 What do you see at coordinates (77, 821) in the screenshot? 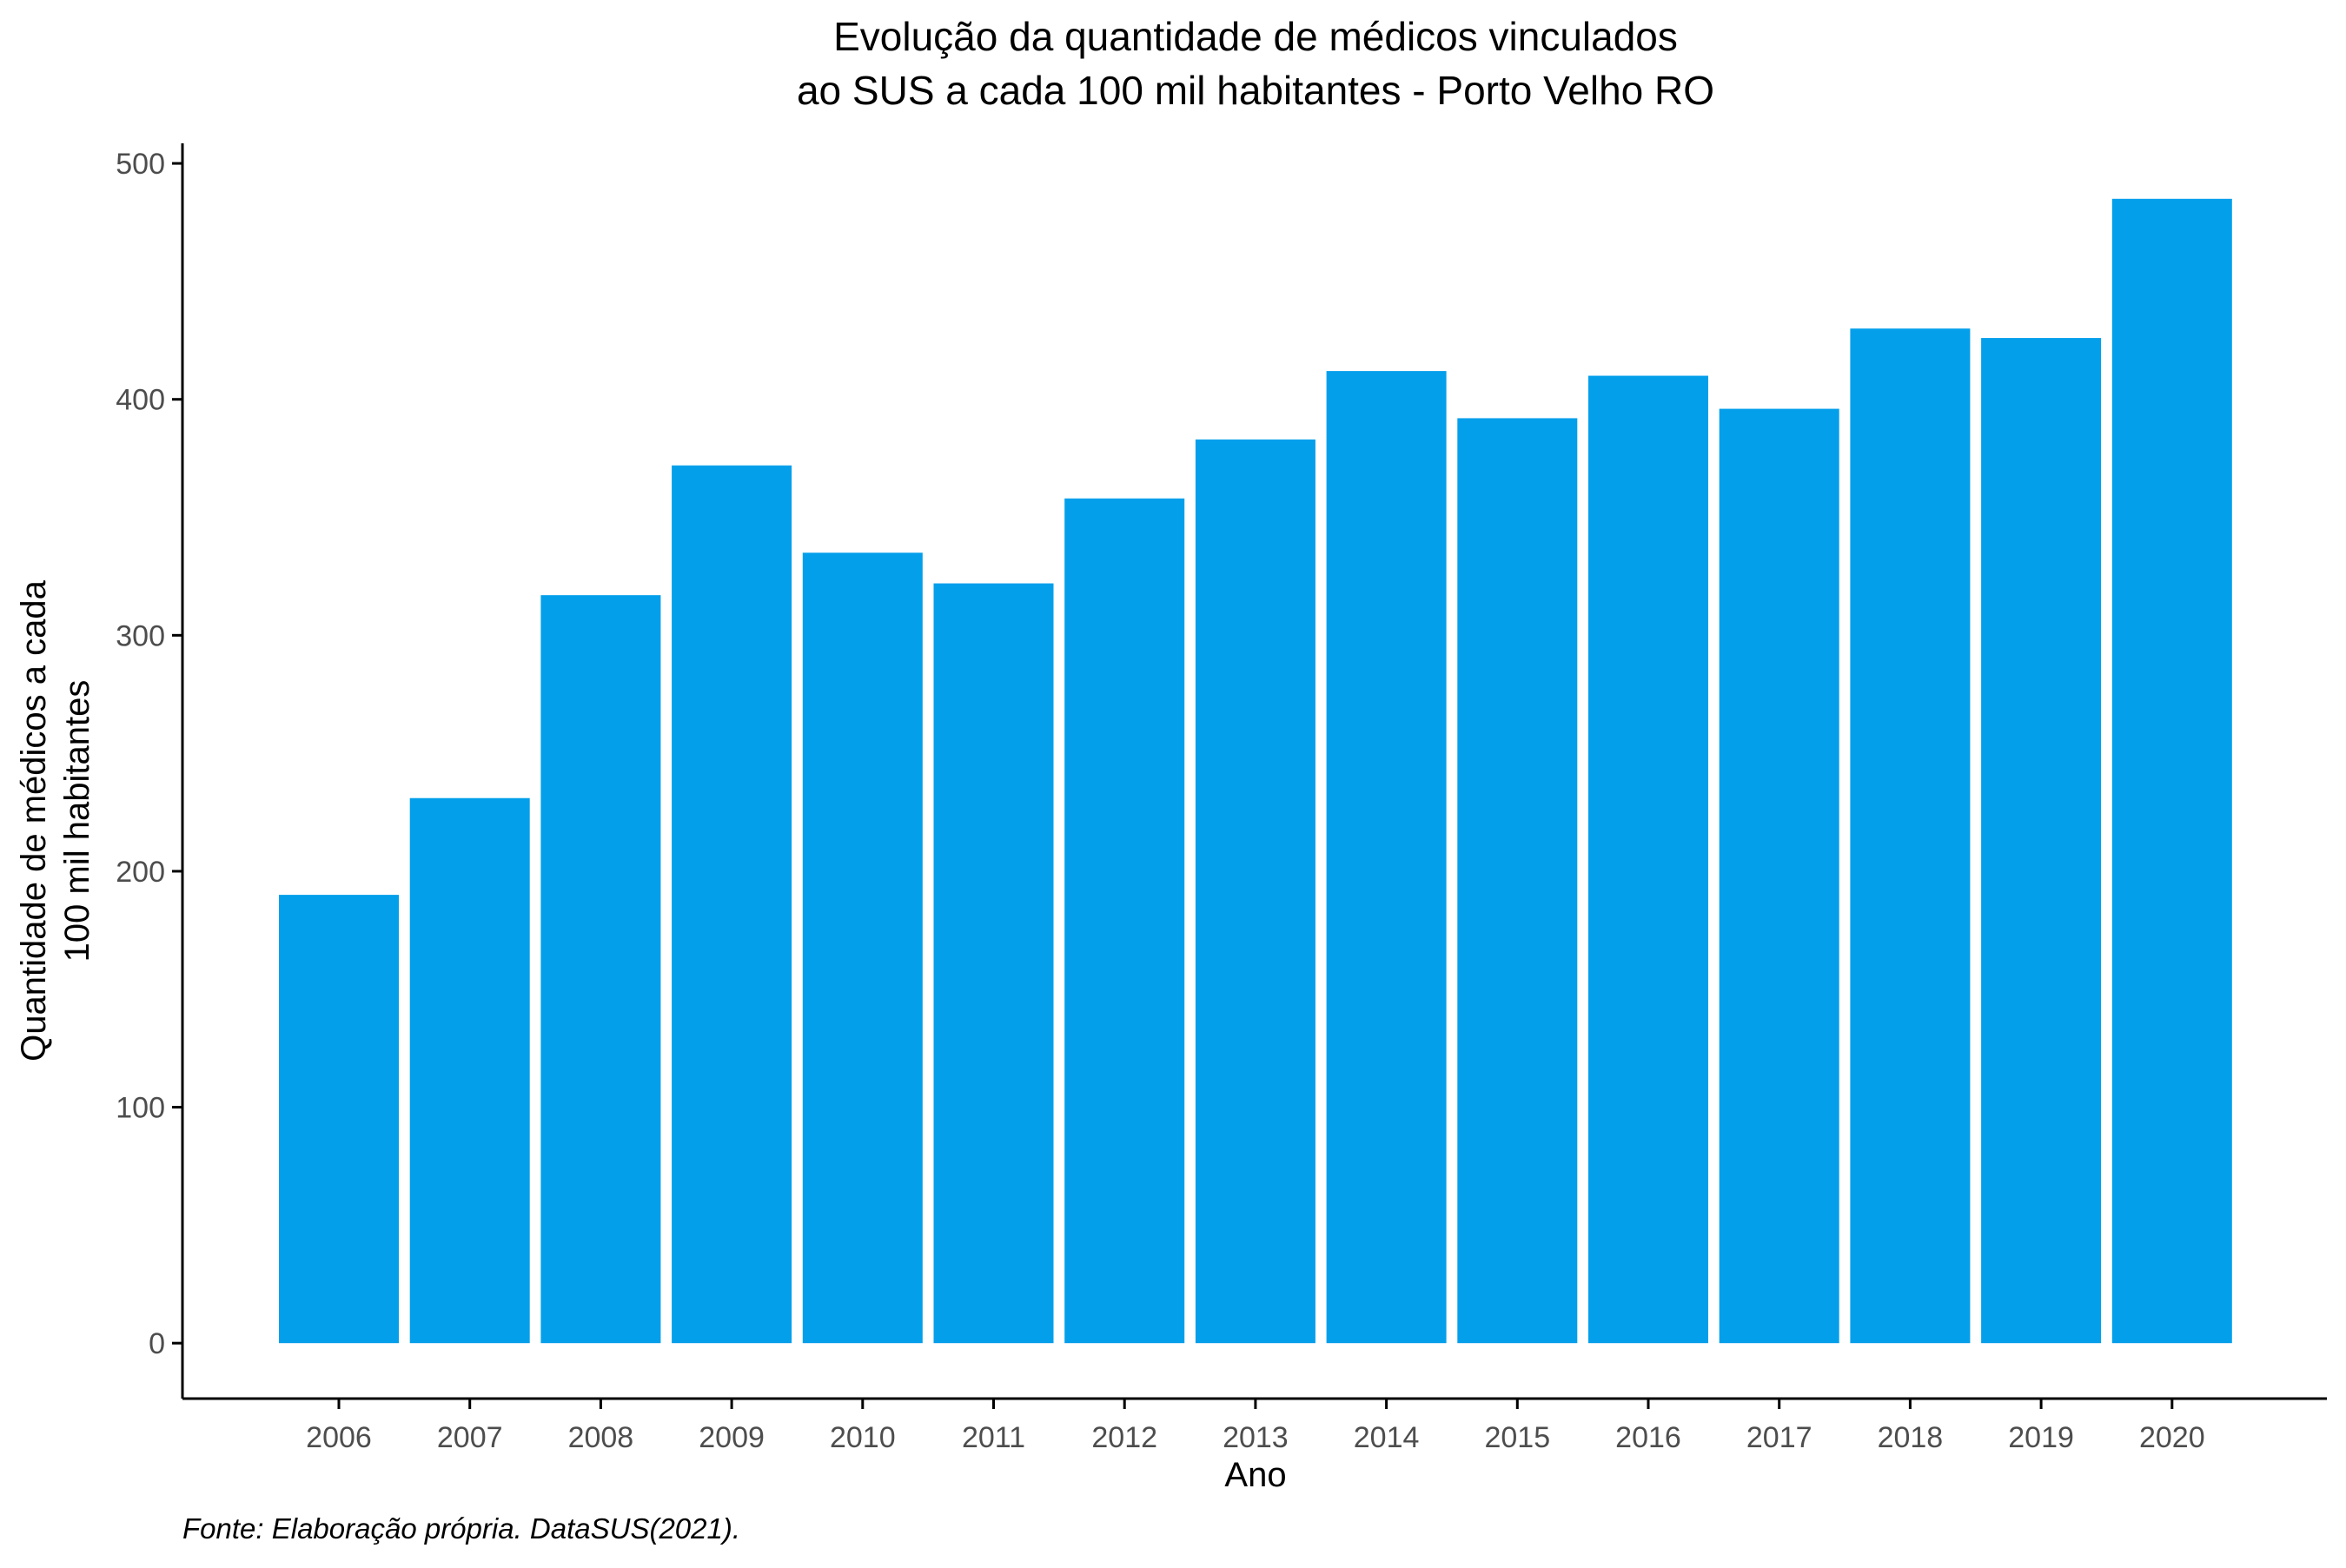
I see `y-axis-title-line-2: 100 mil habitantes` at bounding box center [77, 821].